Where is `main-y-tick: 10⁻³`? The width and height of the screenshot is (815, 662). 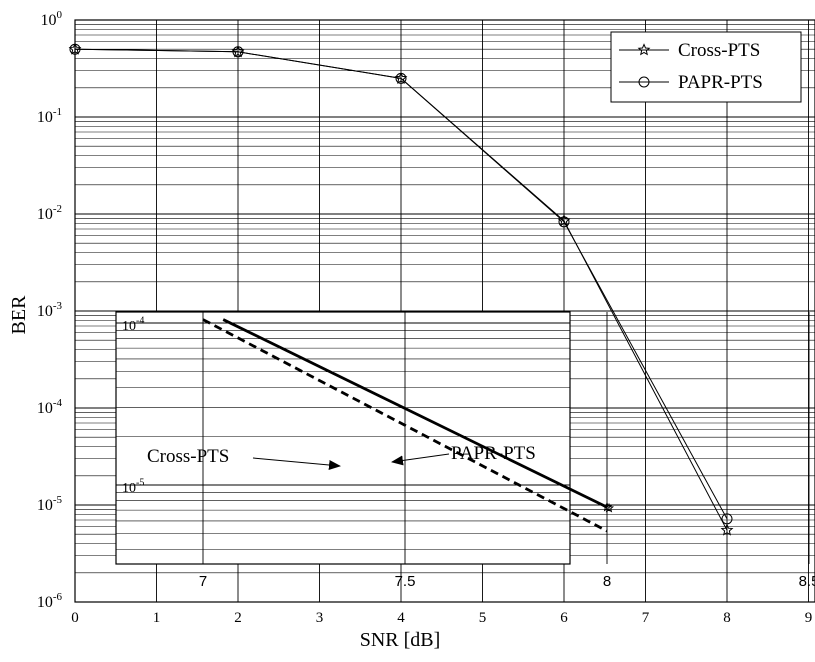 main-y-tick: 10⁻³ is located at coordinates (50, 310).